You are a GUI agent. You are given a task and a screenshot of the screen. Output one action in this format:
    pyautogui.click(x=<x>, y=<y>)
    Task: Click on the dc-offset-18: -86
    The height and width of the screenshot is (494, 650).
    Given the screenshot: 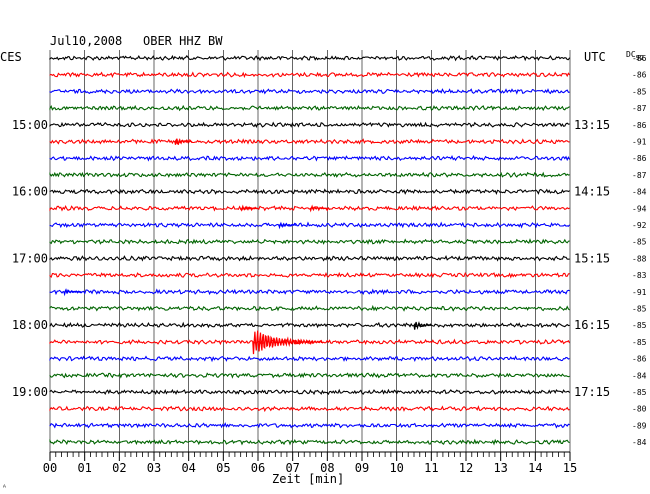 What is the action you would take?
    pyautogui.click(x=639, y=359)
    